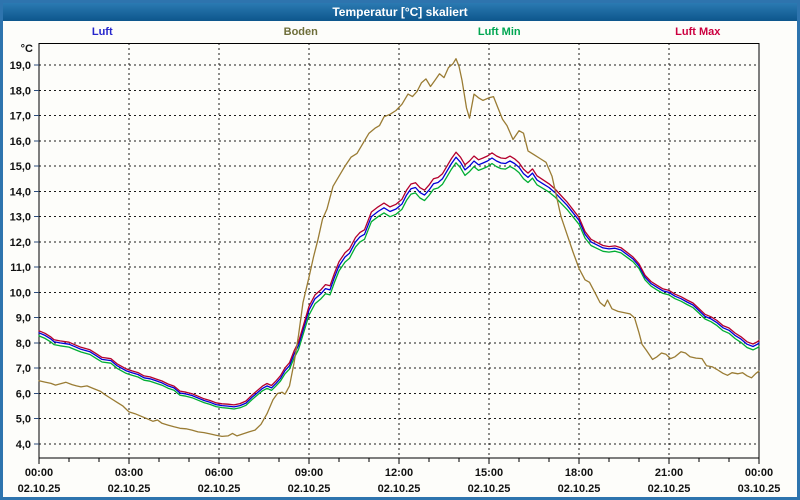 Image resolution: width=800 pixels, height=500 pixels. I want to click on x-tick-time-label: 21:00, so click(669, 473).